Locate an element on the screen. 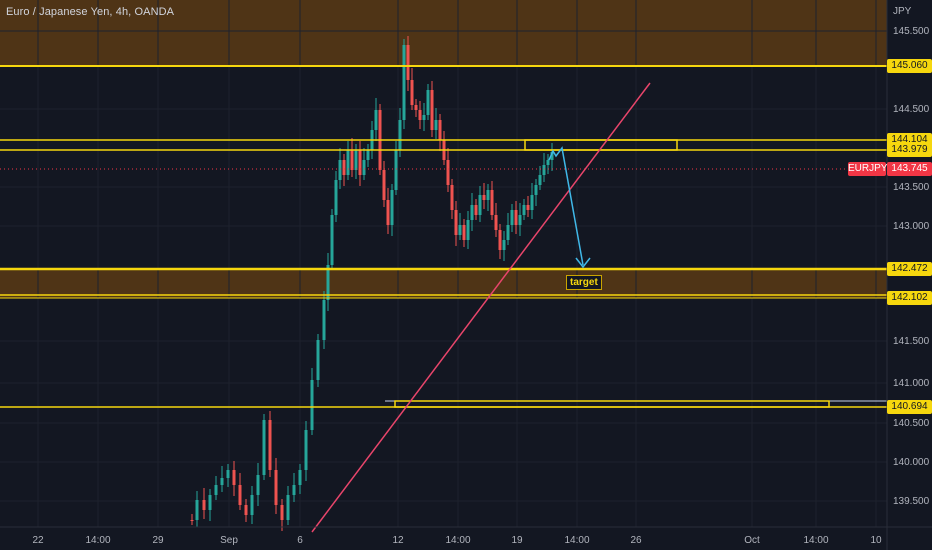 The width and height of the screenshot is (932, 550). support-zone is located at coordinates (443, 284).